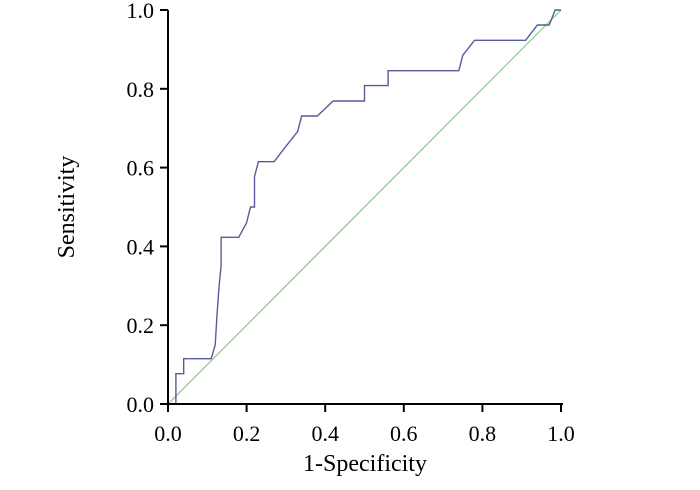 The height and width of the screenshot is (490, 700). What do you see at coordinates (325, 433) in the screenshot?
I see `x-tick-label: 0.4` at bounding box center [325, 433].